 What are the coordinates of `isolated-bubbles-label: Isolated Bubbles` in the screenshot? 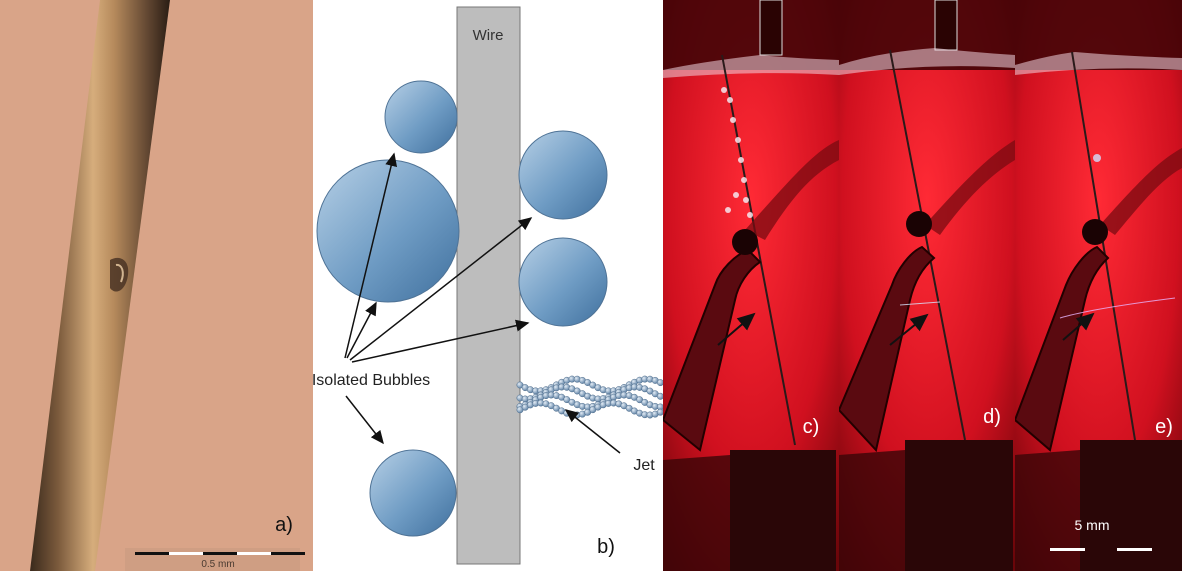 It's located at (371, 380).